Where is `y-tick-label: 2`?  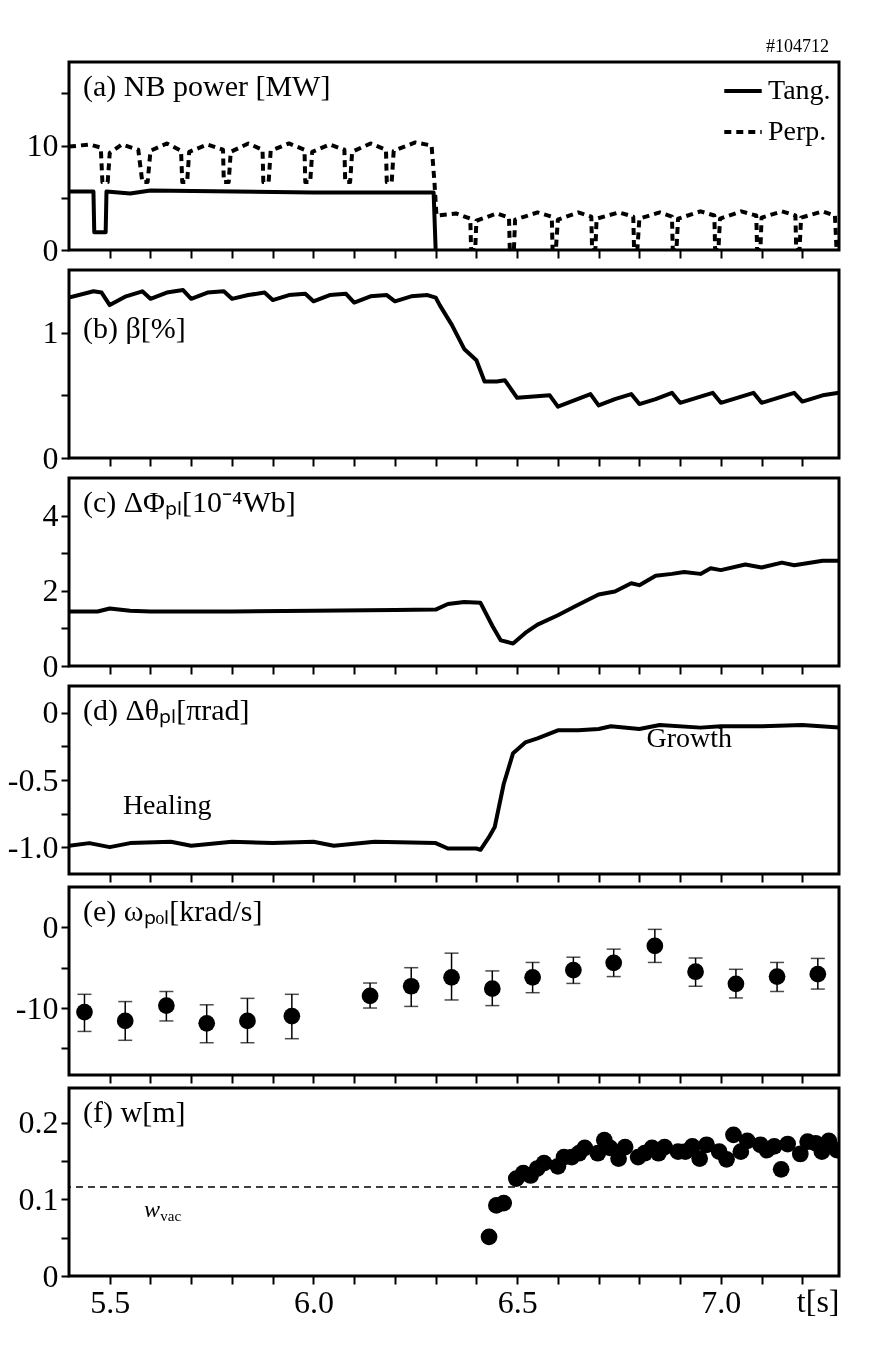 y-tick-label: 2 is located at coordinates (50, 590).